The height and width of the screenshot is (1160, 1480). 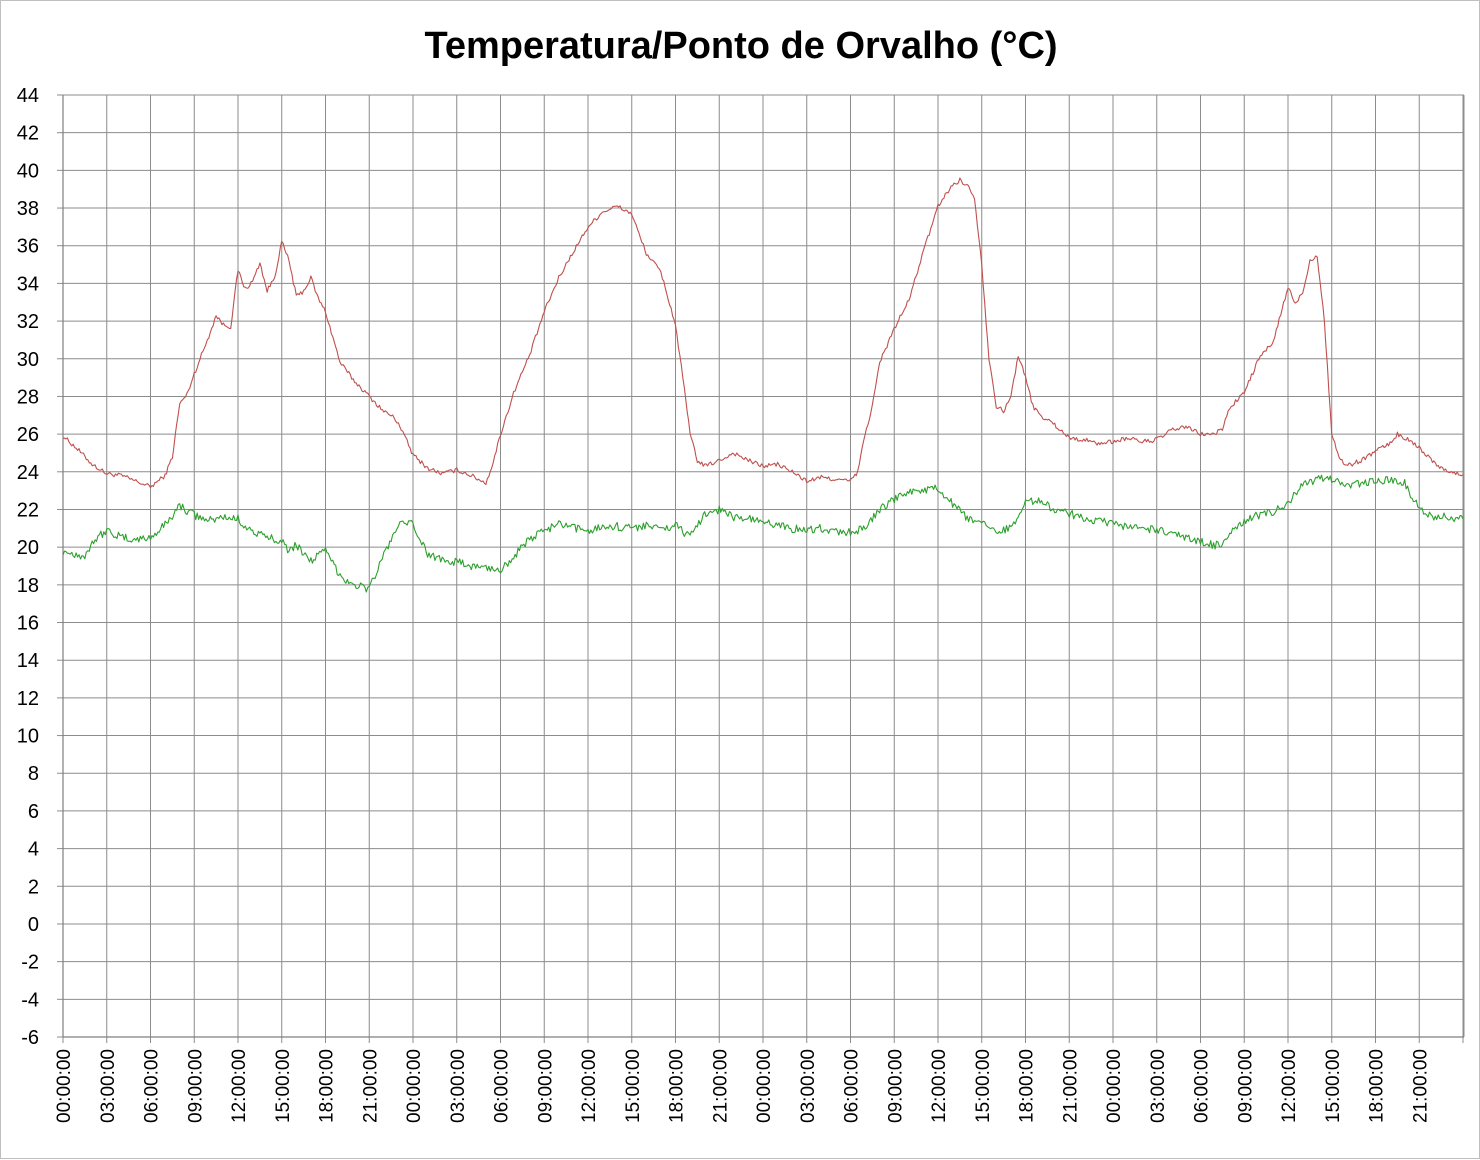 I want to click on y-tick-label: 36, so click(x=28, y=247).